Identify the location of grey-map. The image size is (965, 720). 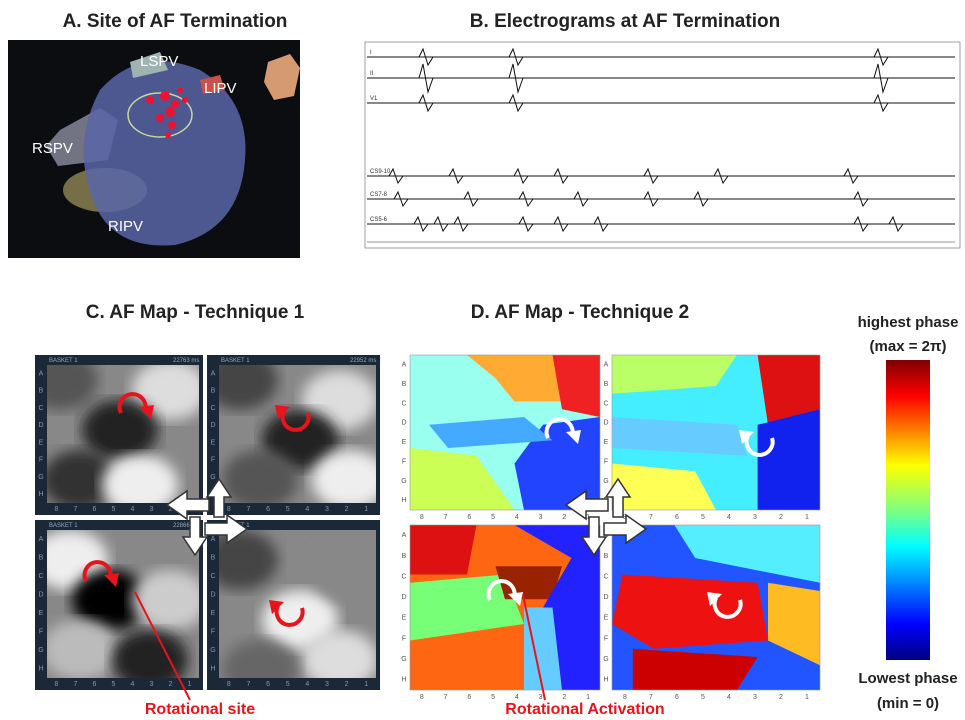
(297, 604).